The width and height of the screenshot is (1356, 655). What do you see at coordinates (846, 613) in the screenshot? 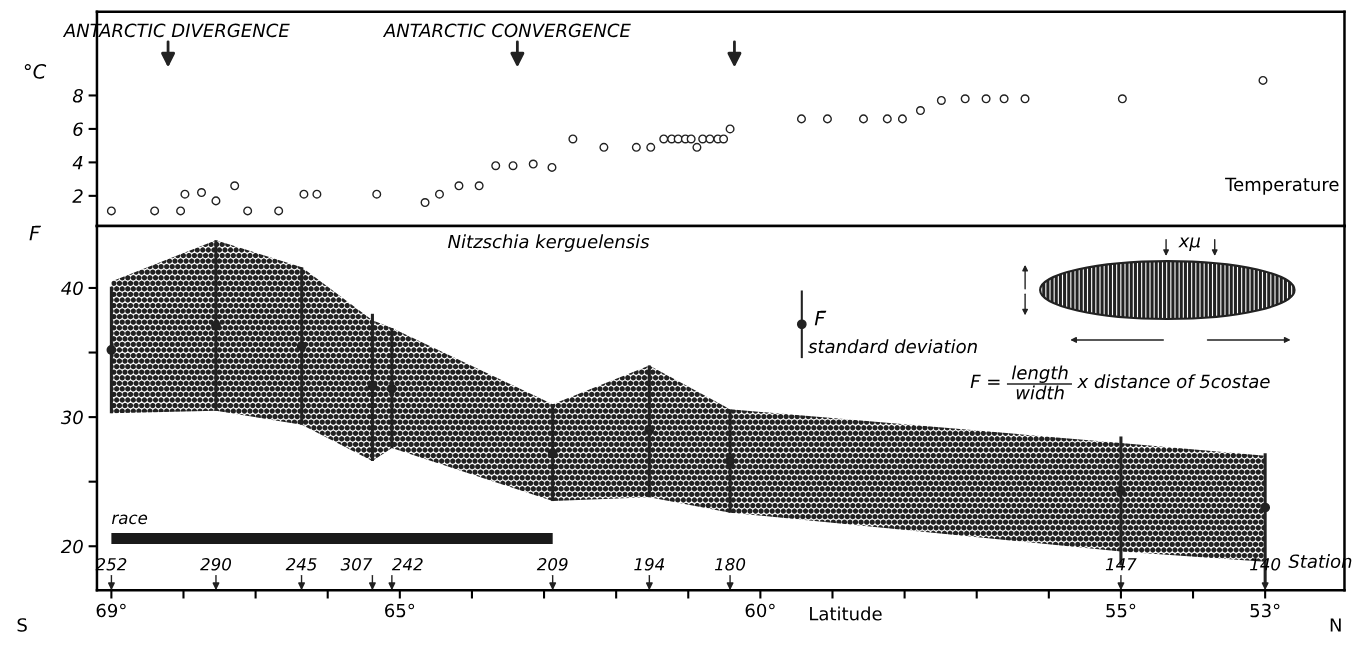
I see `x-axis-title: Latitude` at bounding box center [846, 613].